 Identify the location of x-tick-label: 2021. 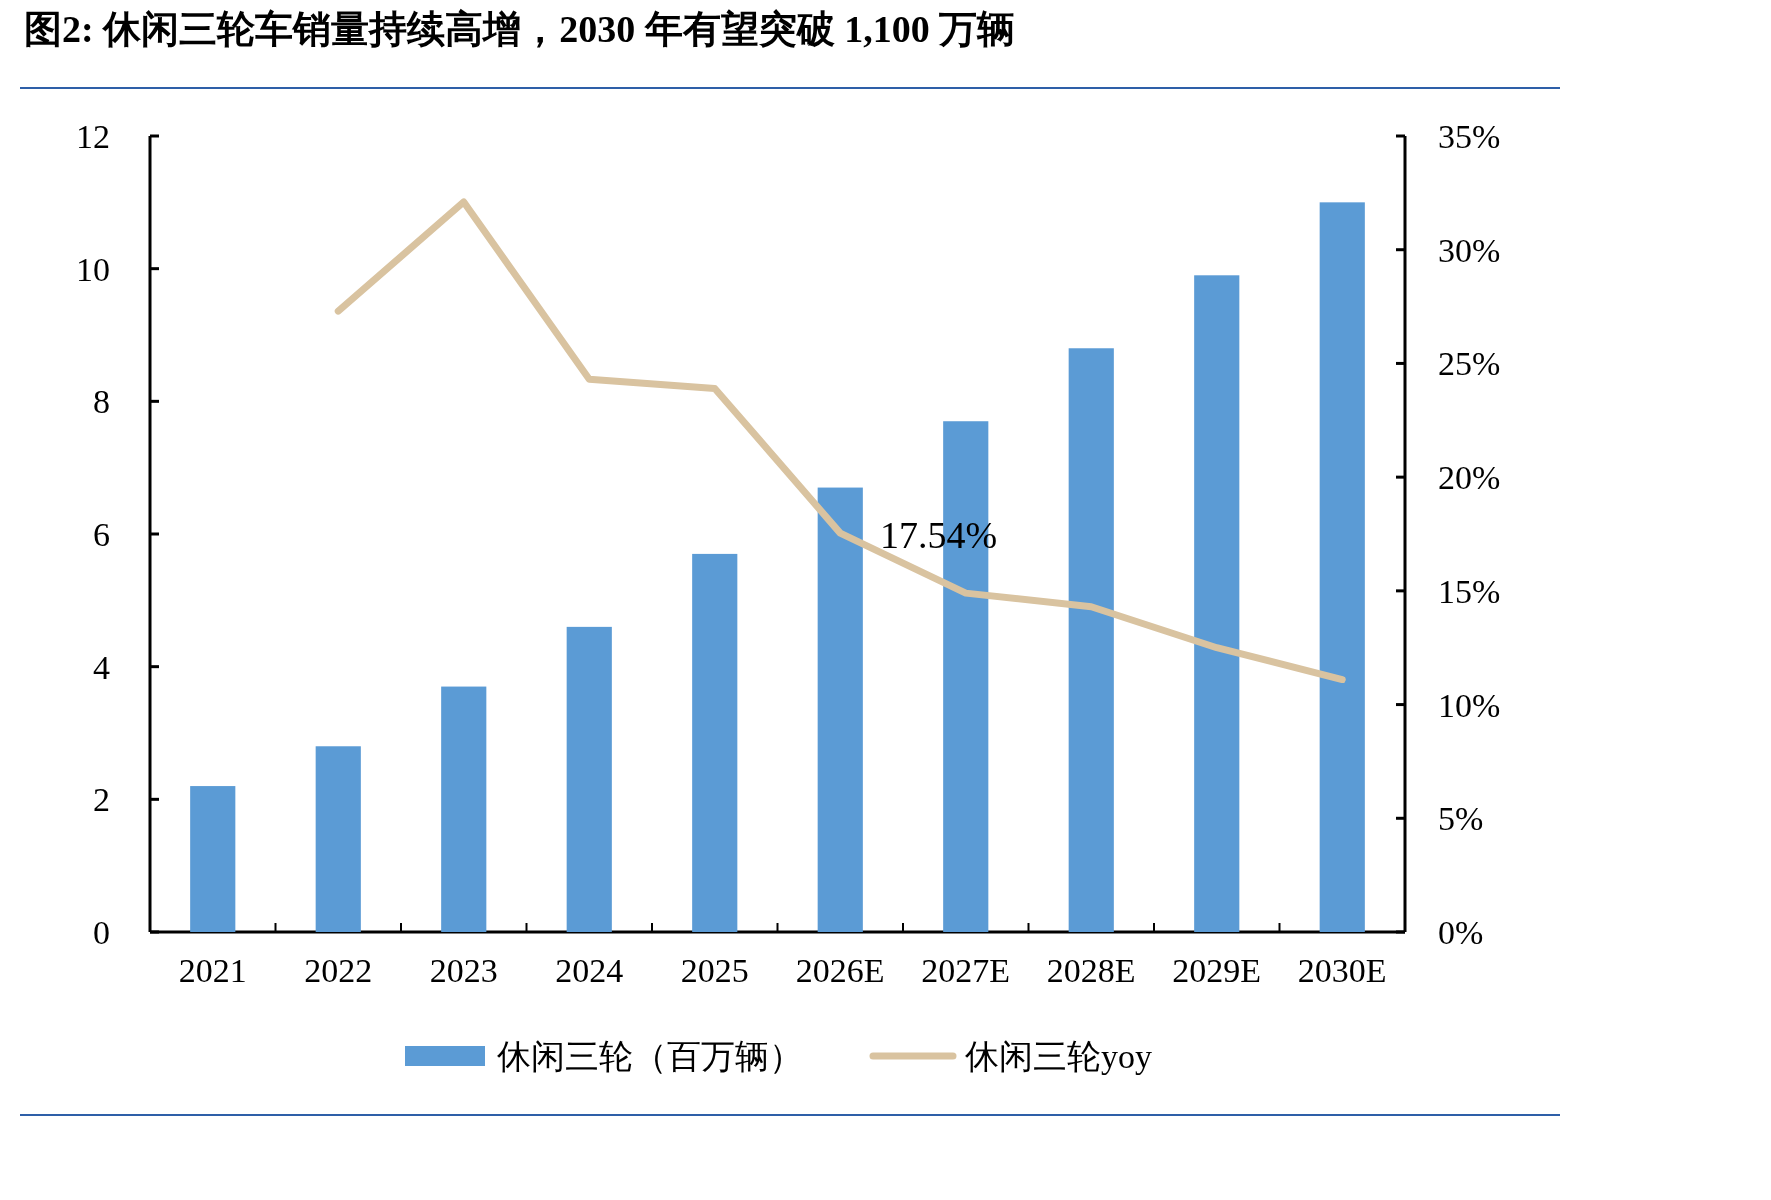
(212, 970).